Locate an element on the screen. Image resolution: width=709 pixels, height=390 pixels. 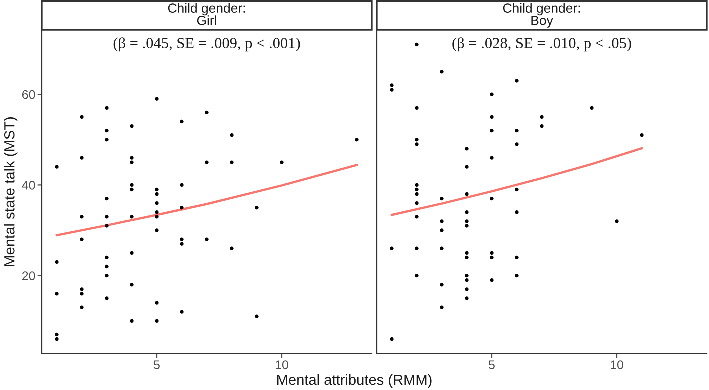
line-series is located at coordinates (207, 200).